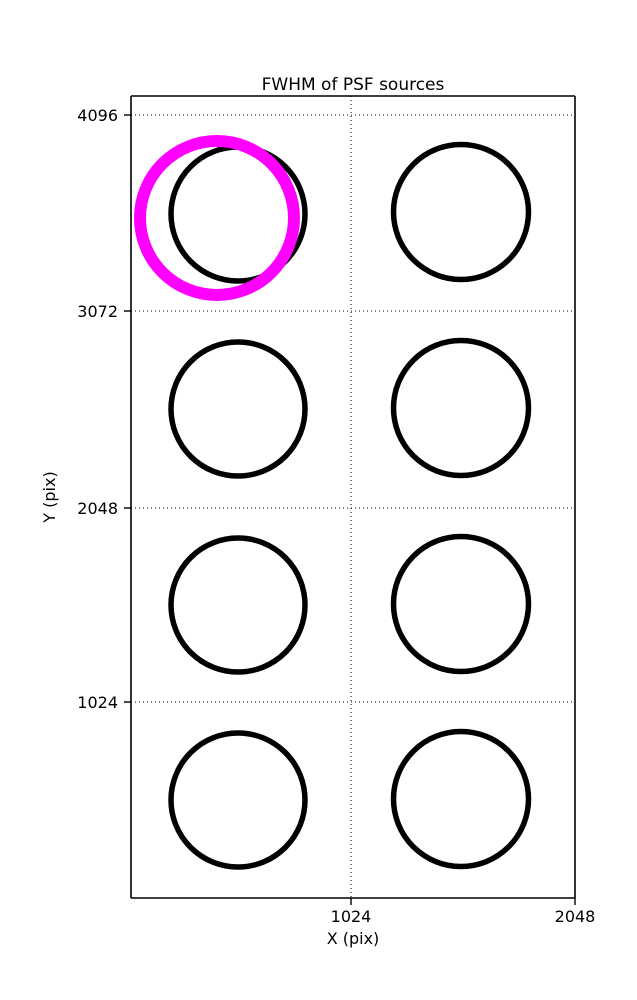  Describe the element at coordinates (97, 702) in the screenshot. I see `y-tick-label-1024: 1024` at that location.